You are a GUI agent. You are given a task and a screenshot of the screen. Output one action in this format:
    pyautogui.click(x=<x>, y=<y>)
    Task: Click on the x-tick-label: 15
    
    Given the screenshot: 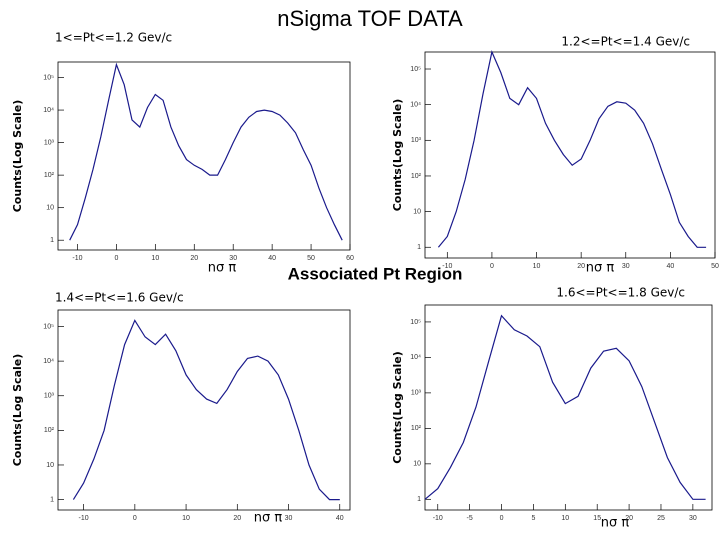 What is the action you would take?
    pyautogui.click(x=597, y=518)
    